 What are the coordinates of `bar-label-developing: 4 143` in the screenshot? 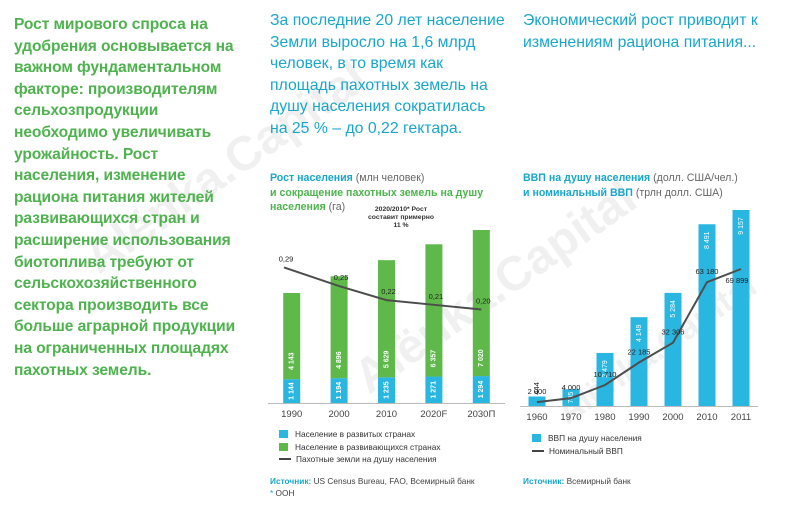 It's located at (292, 361).